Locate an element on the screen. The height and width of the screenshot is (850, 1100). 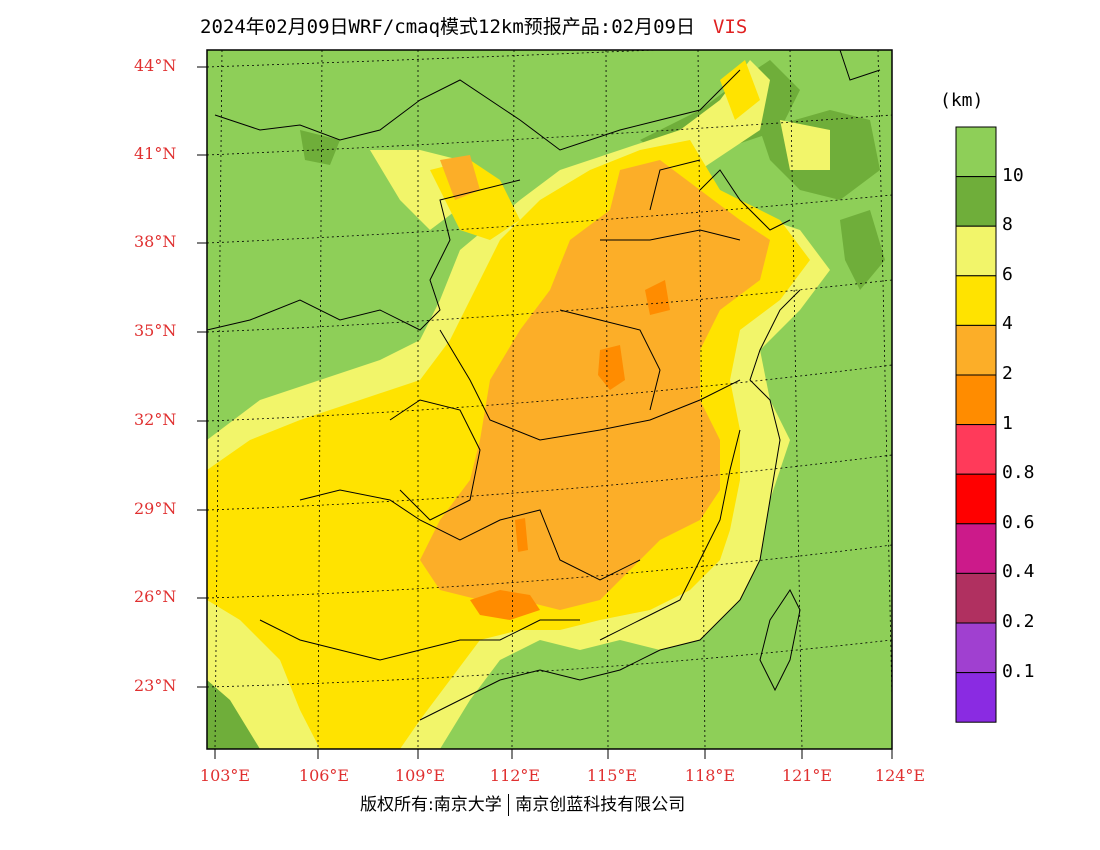
lon-label-103: 103°E is located at coordinates (225, 775).